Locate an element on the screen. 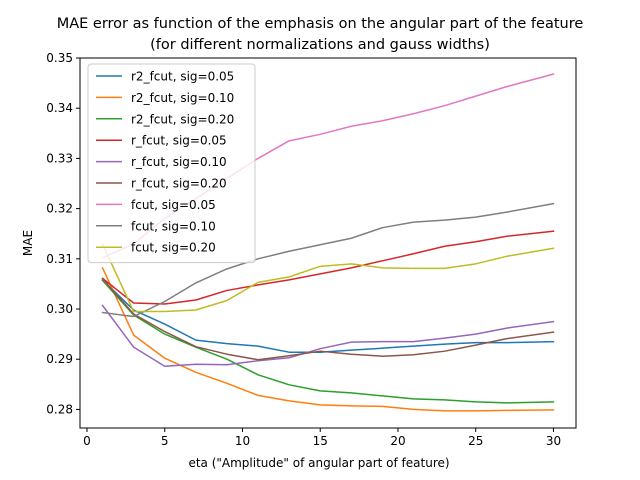 The height and width of the screenshot is (480, 640). y-tick-label: 0.33 is located at coordinates (59, 158).